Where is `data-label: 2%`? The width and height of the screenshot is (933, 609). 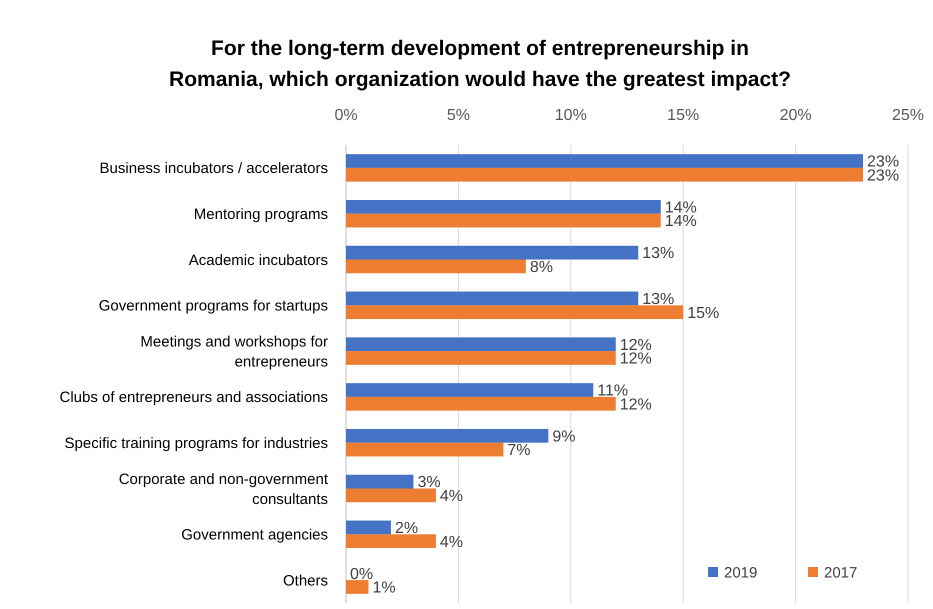 data-label: 2% is located at coordinates (406, 529).